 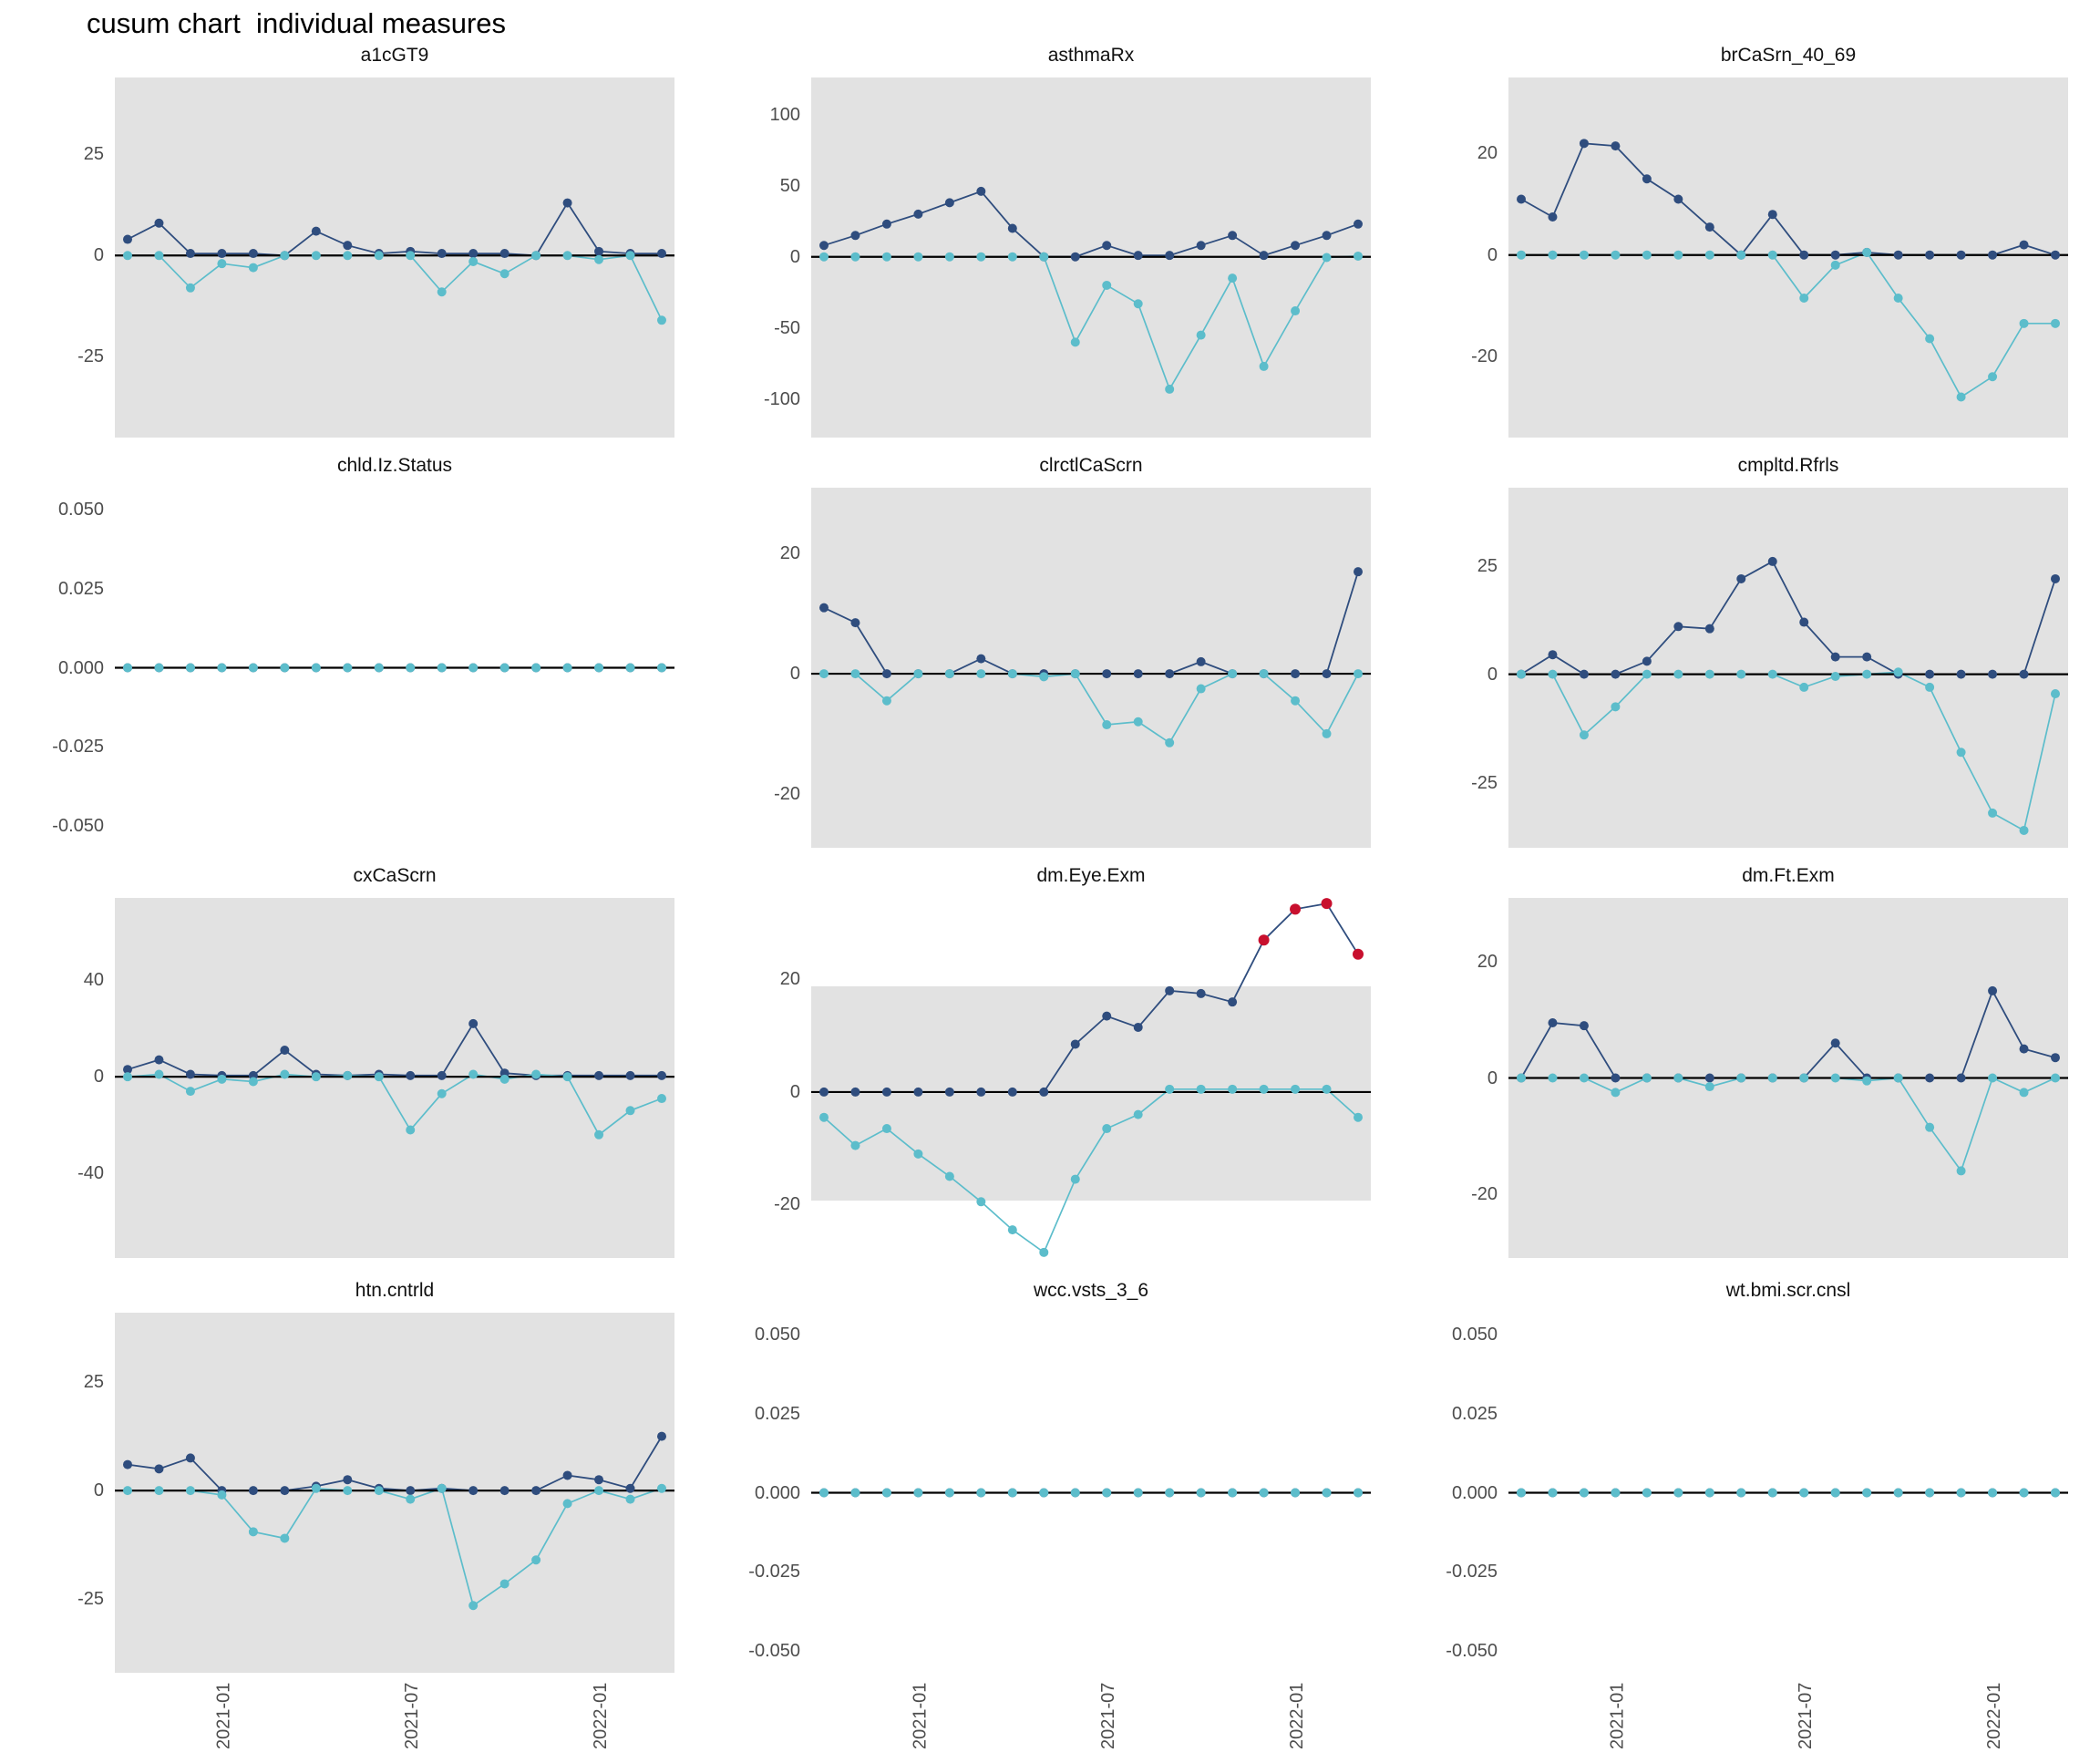 I want to click on panel-title: wt.bmi.scr.cnsl, so click(x=1788, y=1290).